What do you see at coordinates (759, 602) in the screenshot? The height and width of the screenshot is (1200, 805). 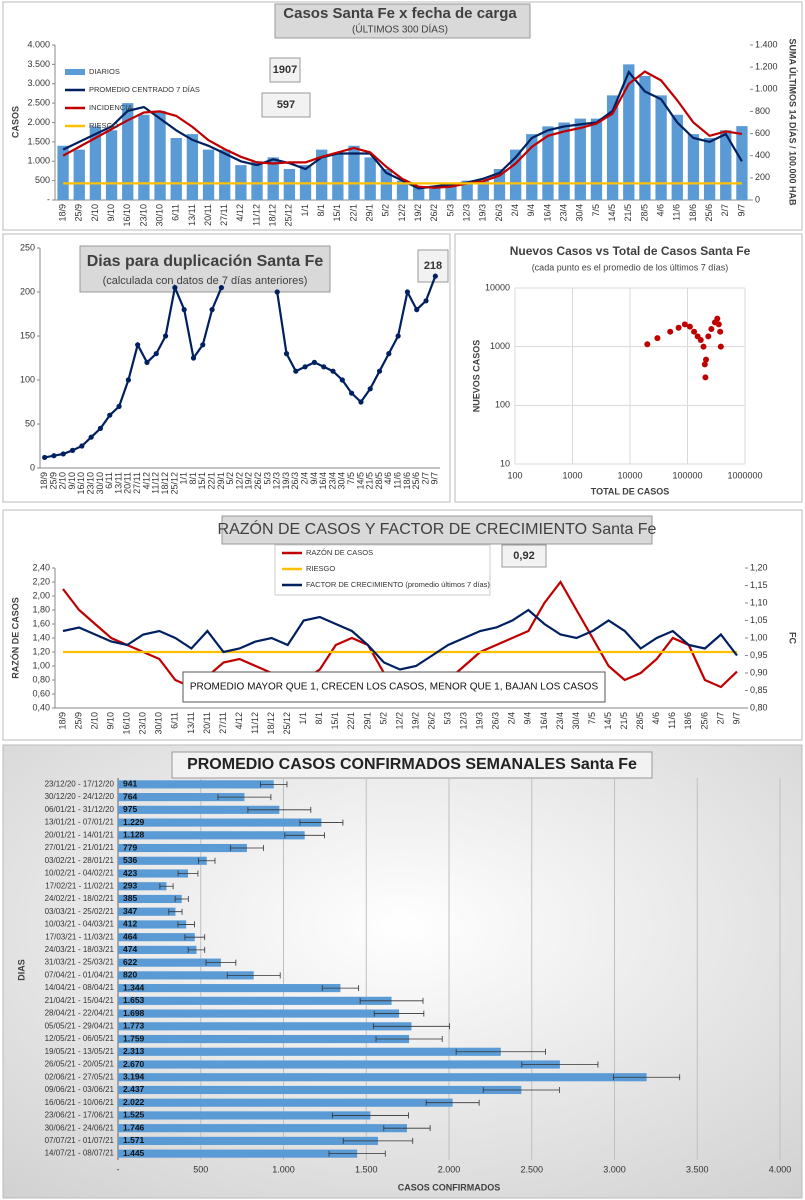 I see `y-tick-label: 1,10` at bounding box center [759, 602].